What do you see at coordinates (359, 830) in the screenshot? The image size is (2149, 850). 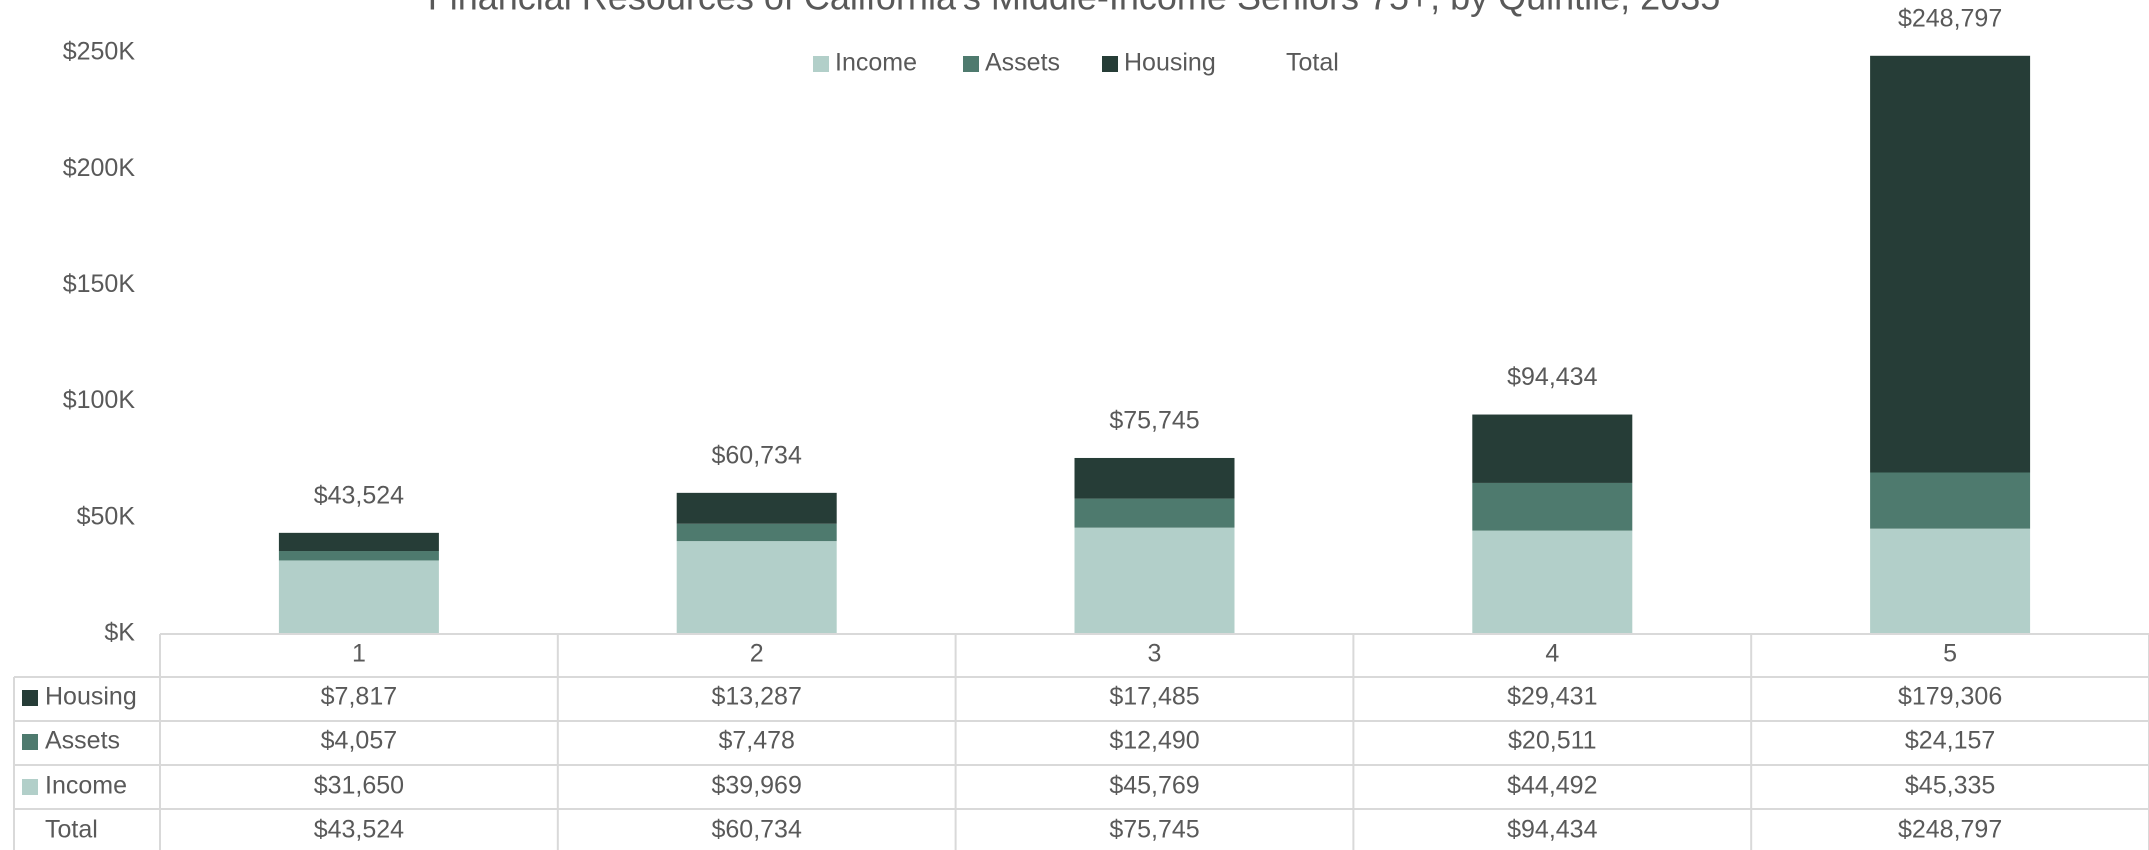 I see `table-cell: $43,524` at bounding box center [359, 830].